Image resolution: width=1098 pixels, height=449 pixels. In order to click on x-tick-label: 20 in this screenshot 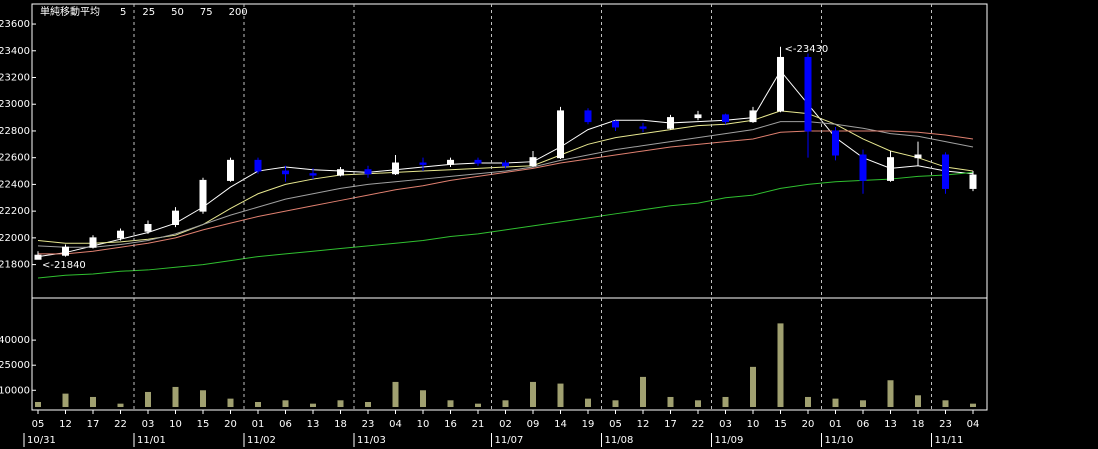, I will do `click(230, 424)`.